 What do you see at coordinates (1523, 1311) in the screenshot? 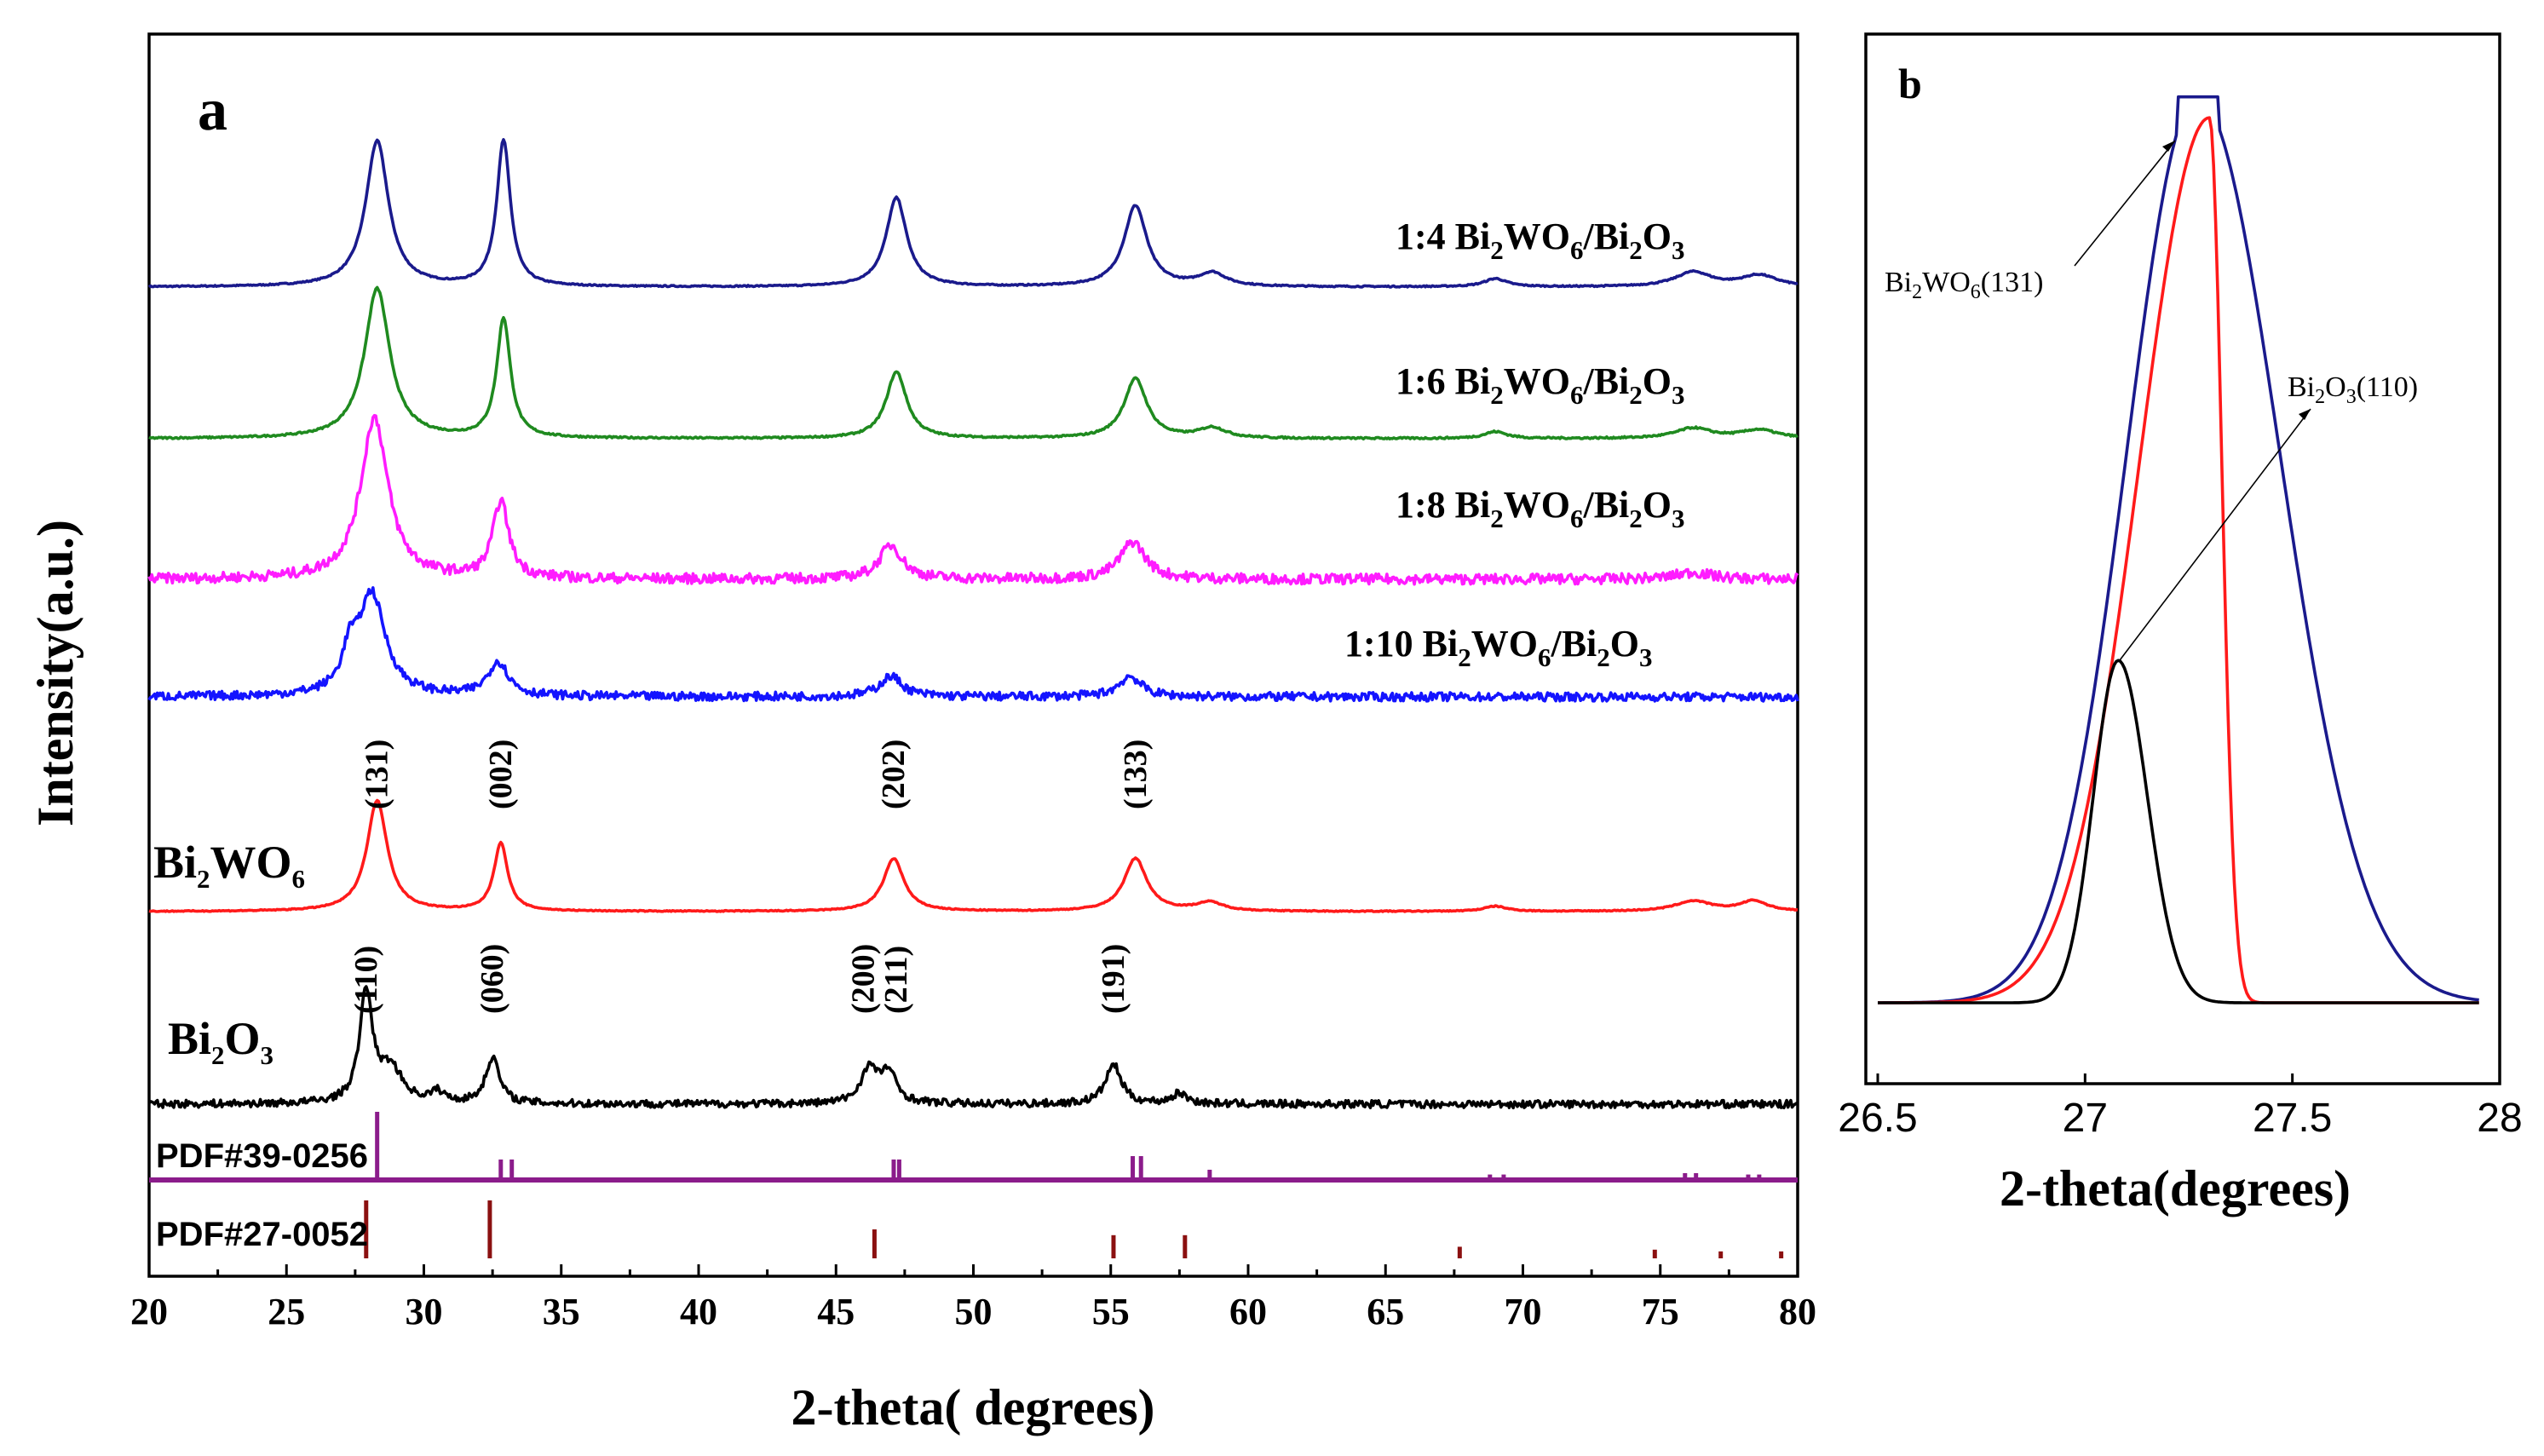
I see `tick-label-a-70: 70` at bounding box center [1523, 1311].